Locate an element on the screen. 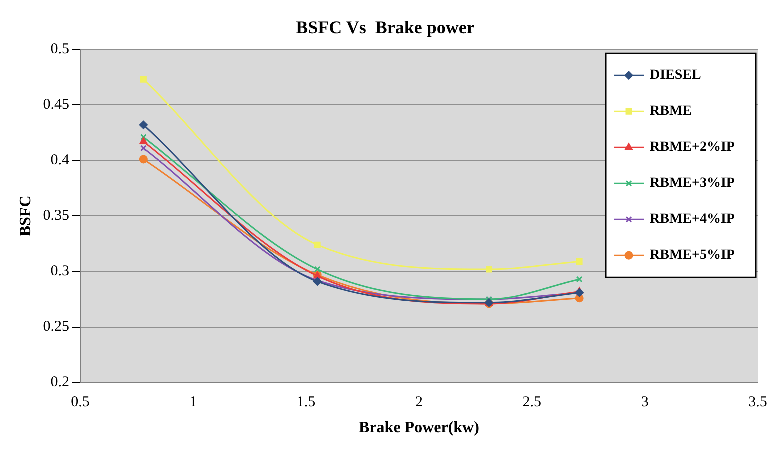 The image size is (784, 450). y-tick-label: 0.3 is located at coordinates (60, 272).